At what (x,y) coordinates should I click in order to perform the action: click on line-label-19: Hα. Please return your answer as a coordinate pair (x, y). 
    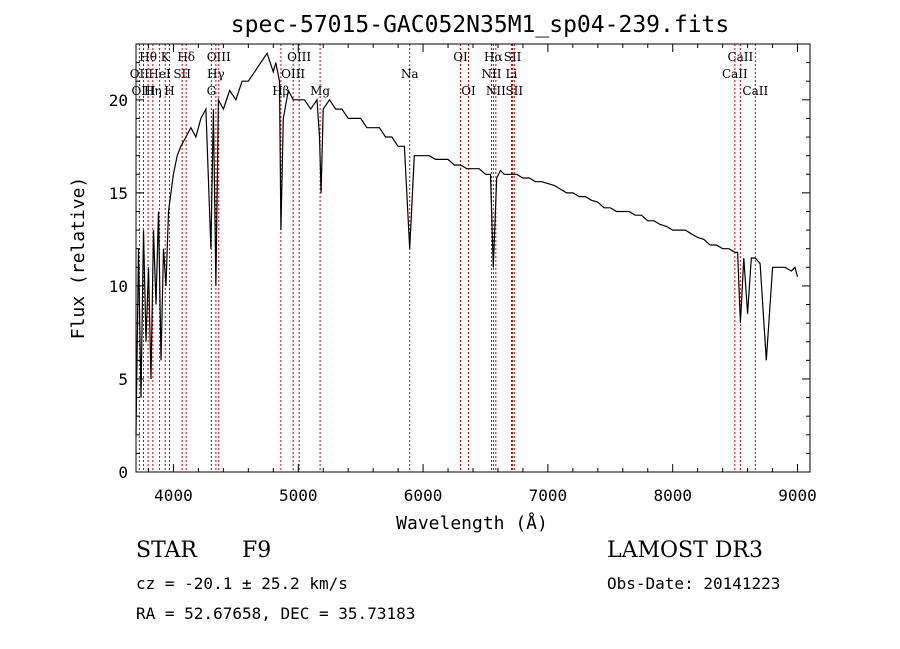
    Looking at the image, I should click on (493, 57).